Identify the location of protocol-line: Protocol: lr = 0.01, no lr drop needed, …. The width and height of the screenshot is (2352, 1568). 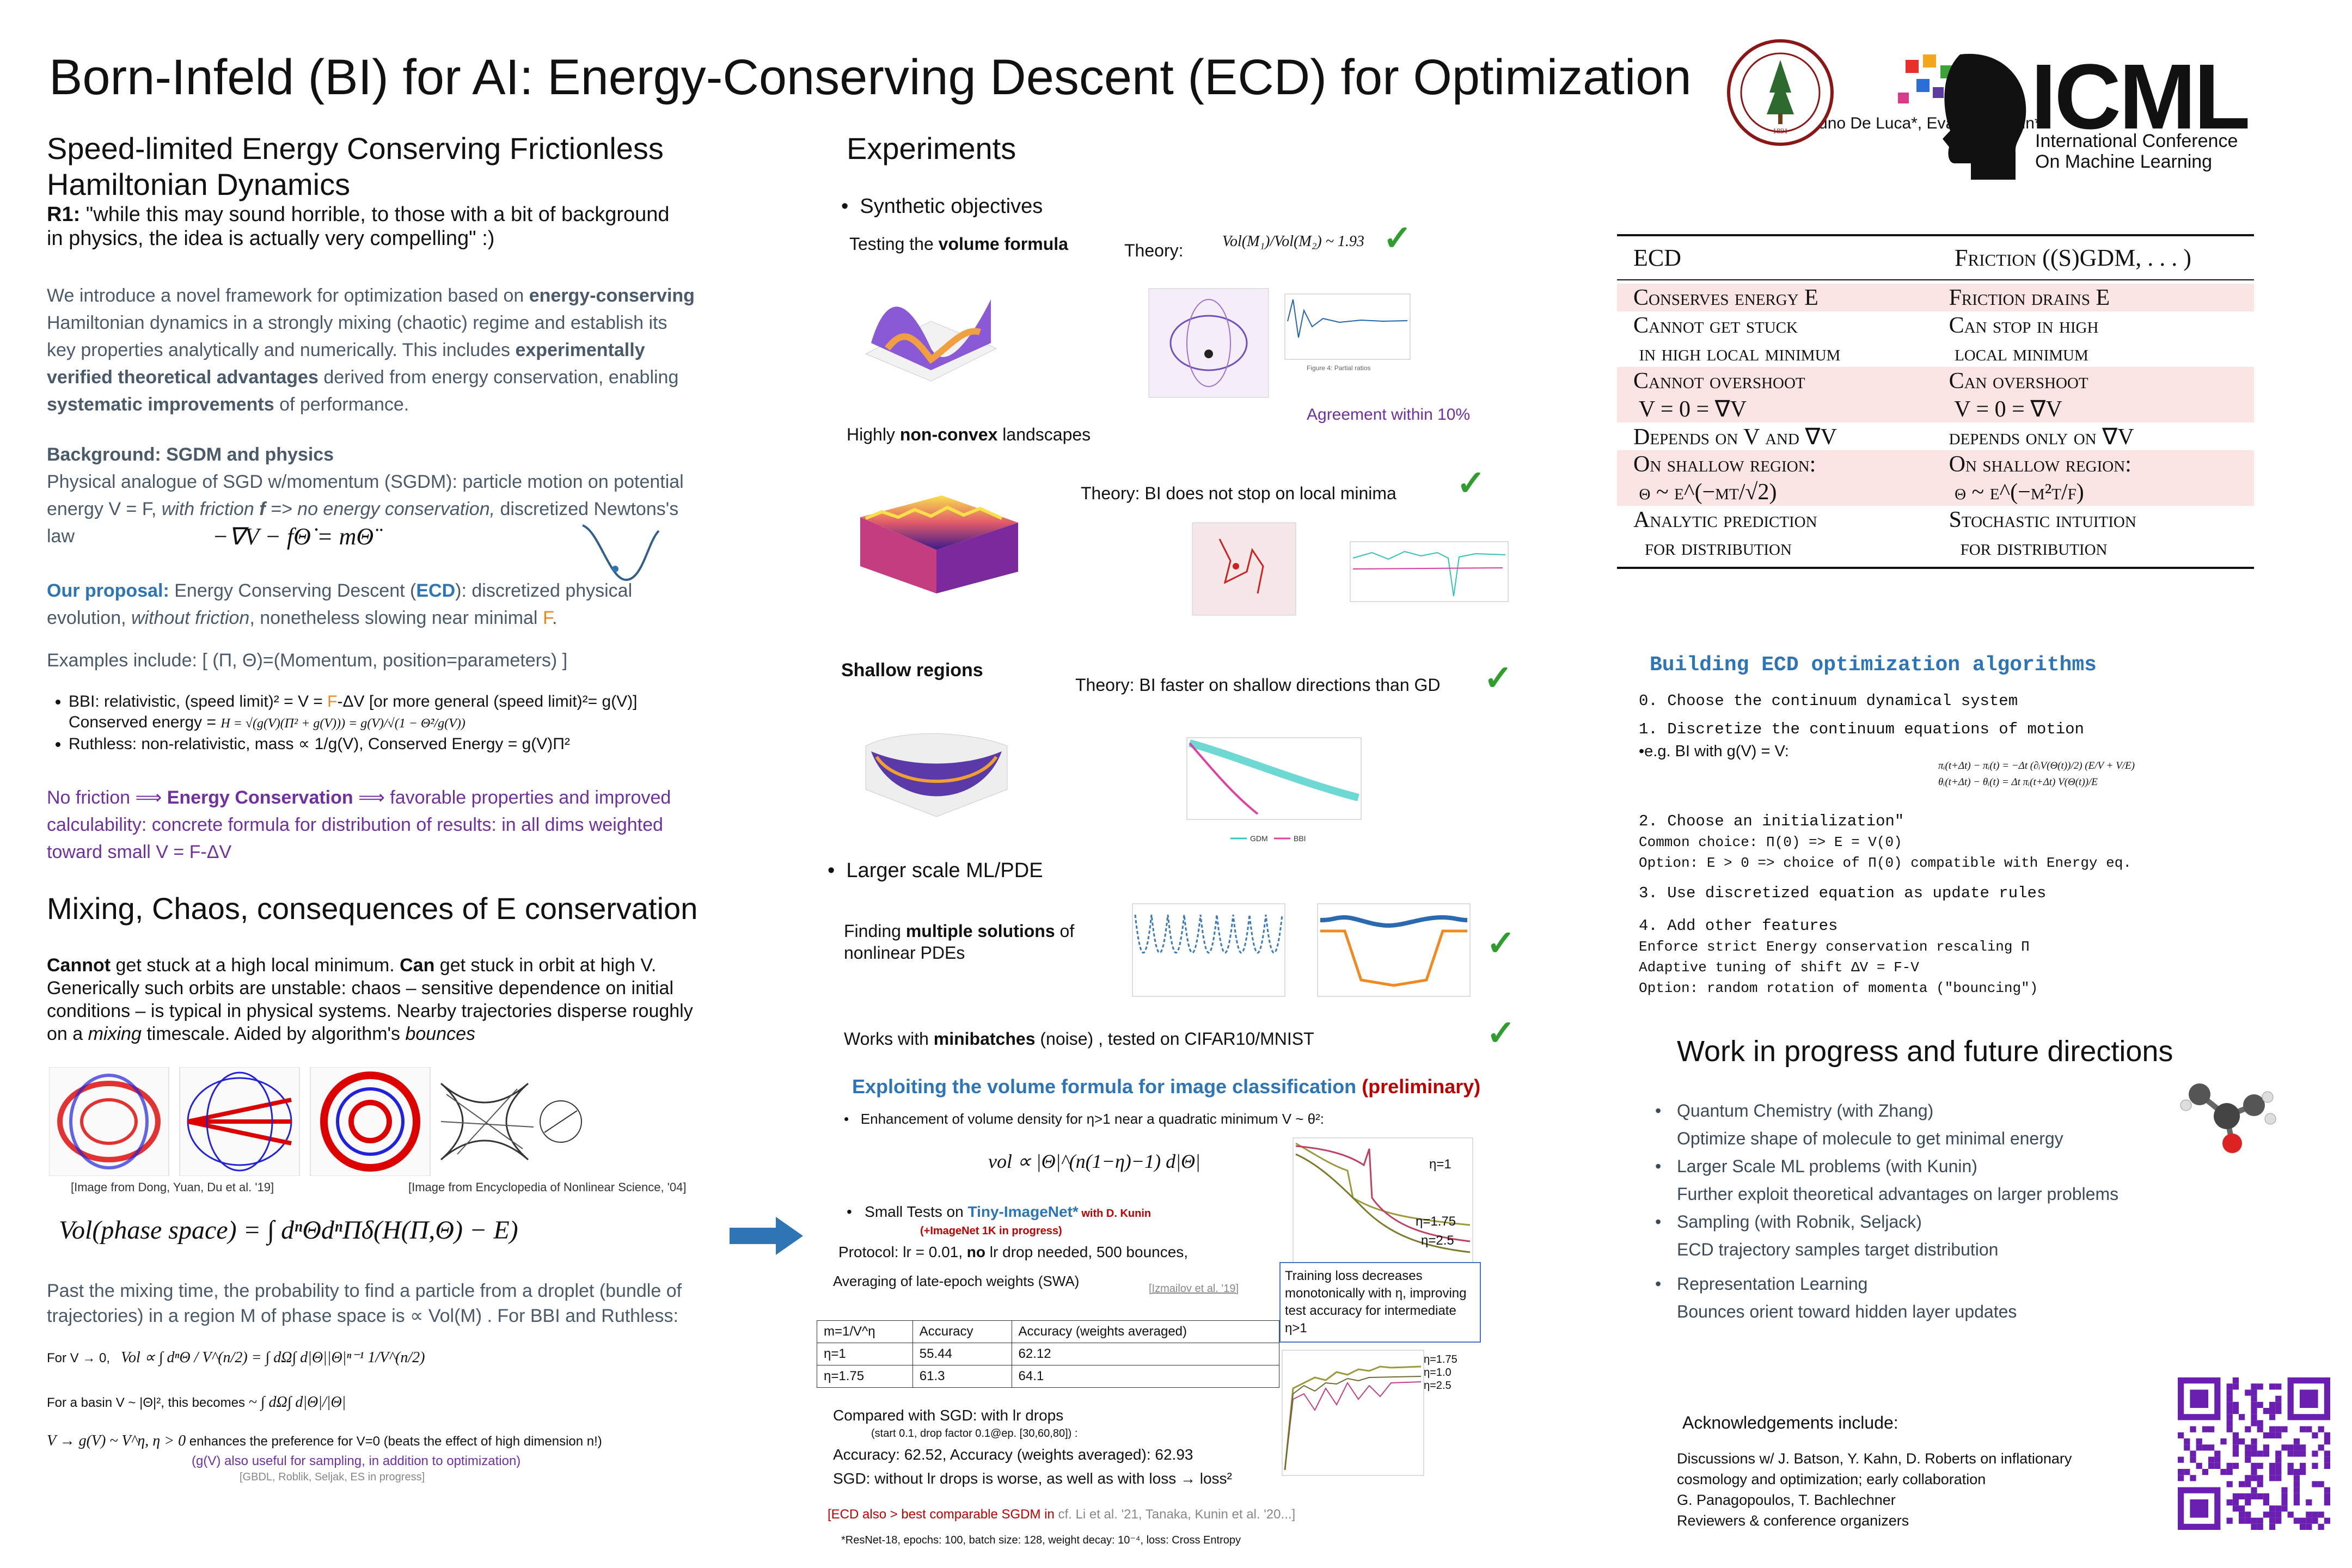
(1013, 1252).